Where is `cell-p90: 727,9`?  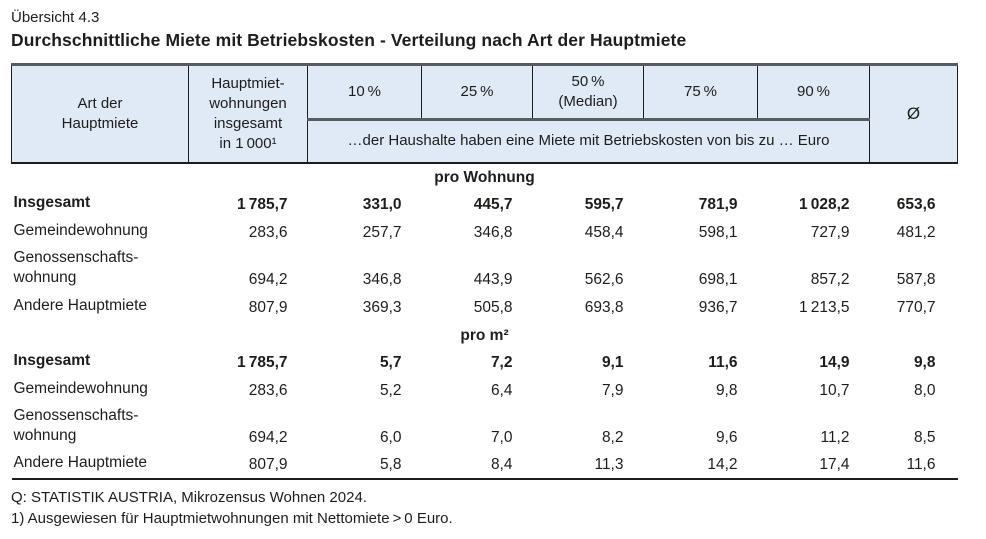 cell-p90: 727,9 is located at coordinates (830, 232).